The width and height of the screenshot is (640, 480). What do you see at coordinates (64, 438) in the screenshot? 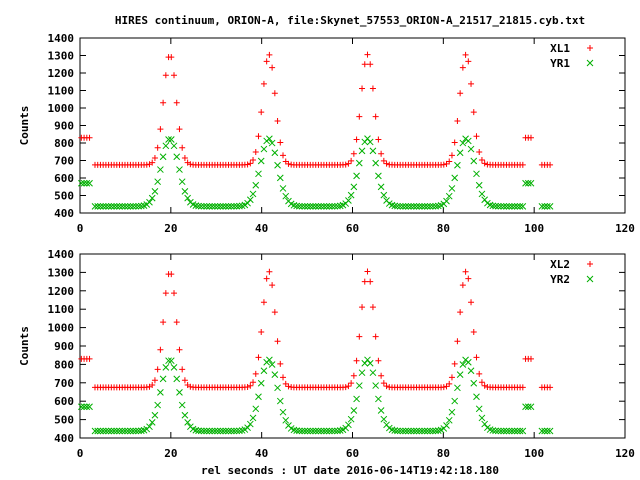
I see `y-tick-label: 400` at bounding box center [64, 438].